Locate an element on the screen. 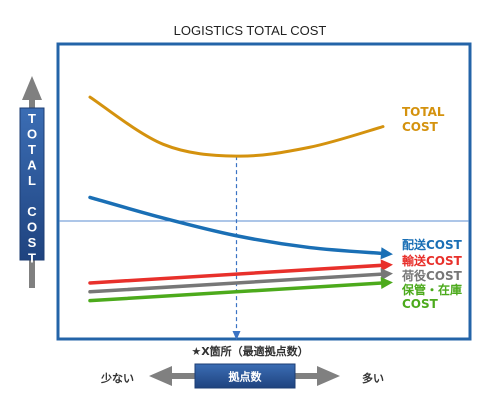 Image resolution: width=500 pixels, height=408 pixels. optimum-arrow-head is located at coordinates (236, 335).